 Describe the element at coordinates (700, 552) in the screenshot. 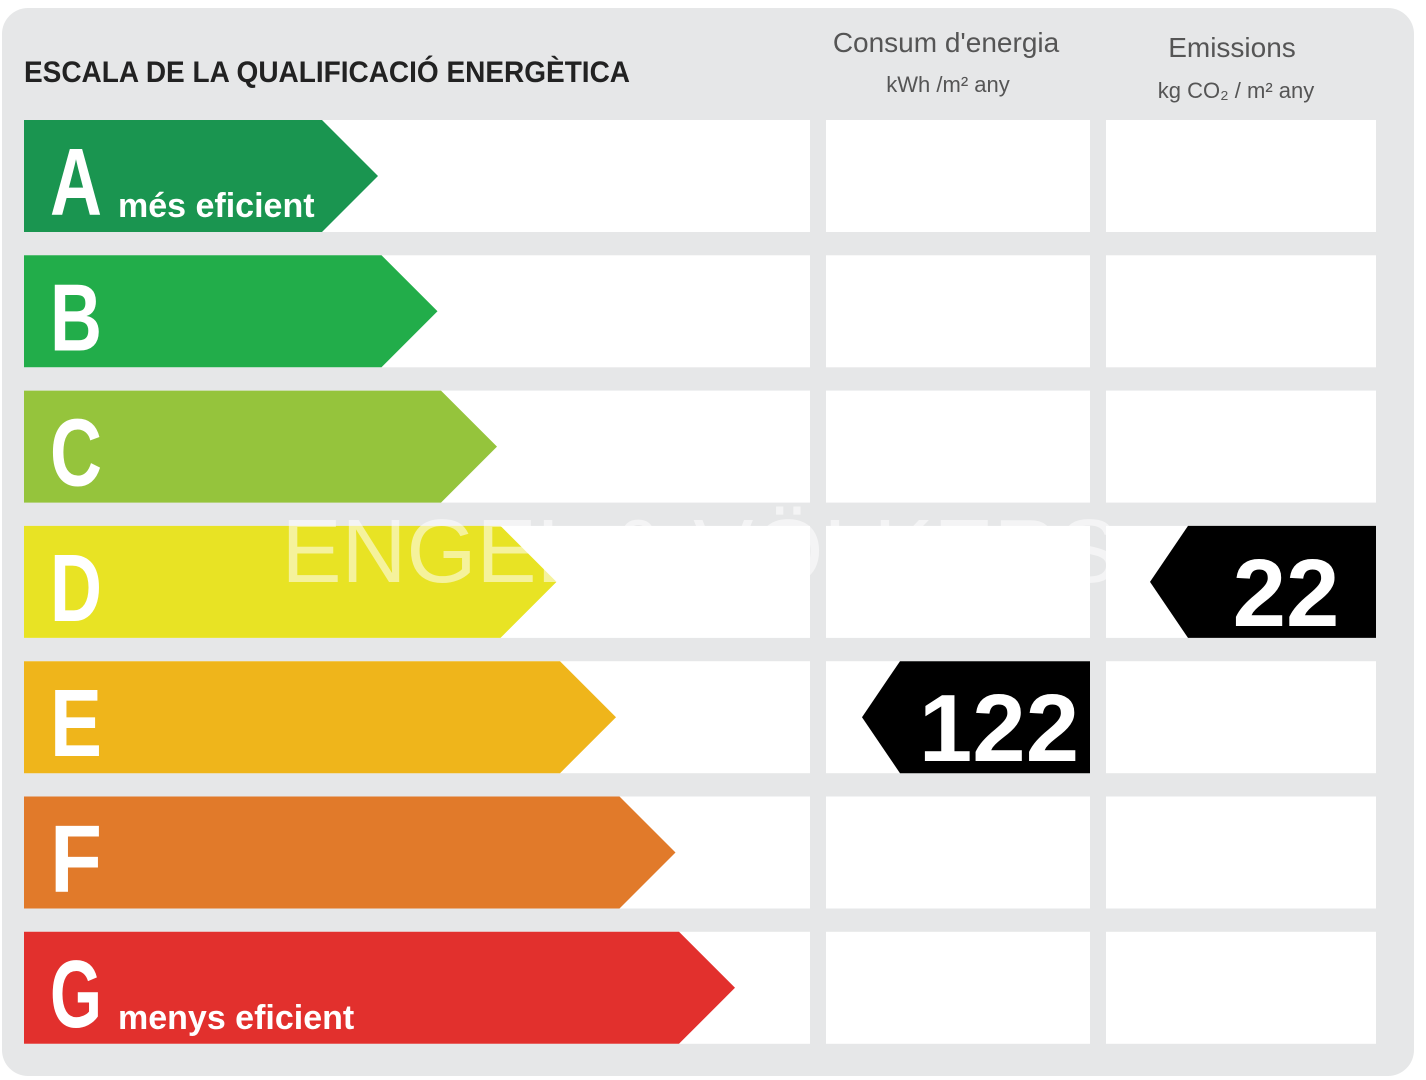

I see `watermark: ENGEL & VÖLKERS` at that location.